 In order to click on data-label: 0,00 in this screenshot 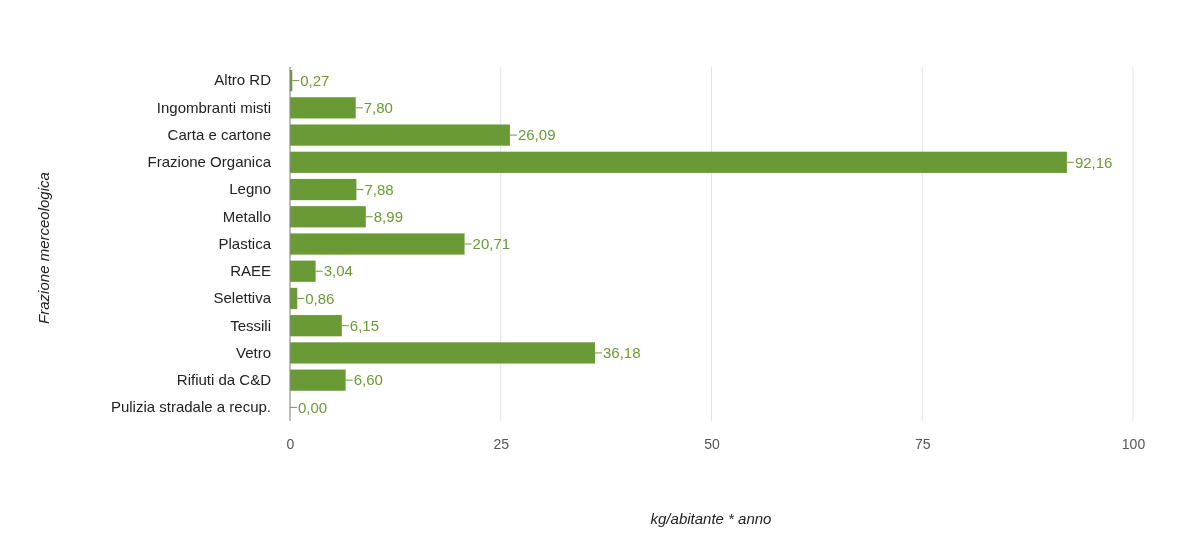, I will do `click(313, 407)`.